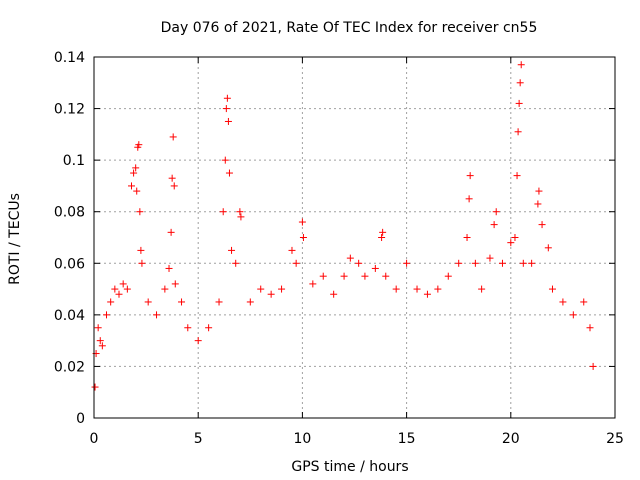 This screenshot has height=480, width=640. I want to click on y-tick-label: 0.04, so click(69, 316).